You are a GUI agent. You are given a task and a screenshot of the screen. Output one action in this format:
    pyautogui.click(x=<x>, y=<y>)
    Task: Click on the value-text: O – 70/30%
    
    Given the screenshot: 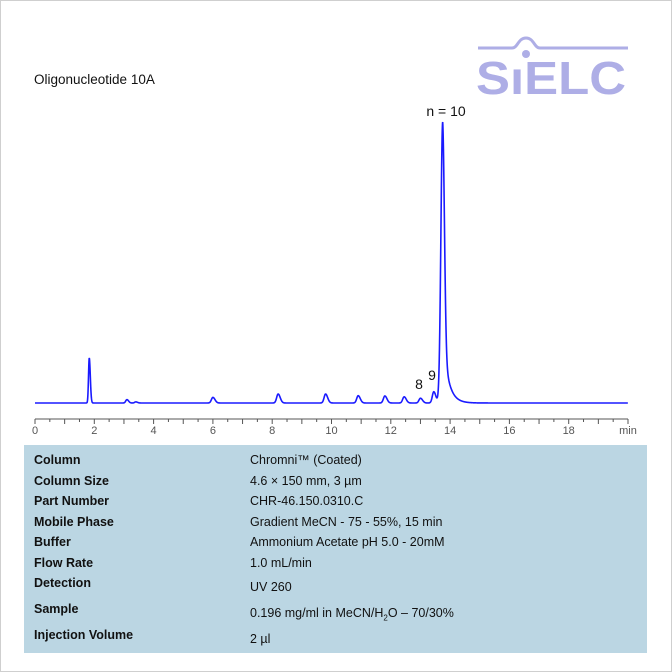 What is the action you would take?
    pyautogui.click(x=420, y=613)
    